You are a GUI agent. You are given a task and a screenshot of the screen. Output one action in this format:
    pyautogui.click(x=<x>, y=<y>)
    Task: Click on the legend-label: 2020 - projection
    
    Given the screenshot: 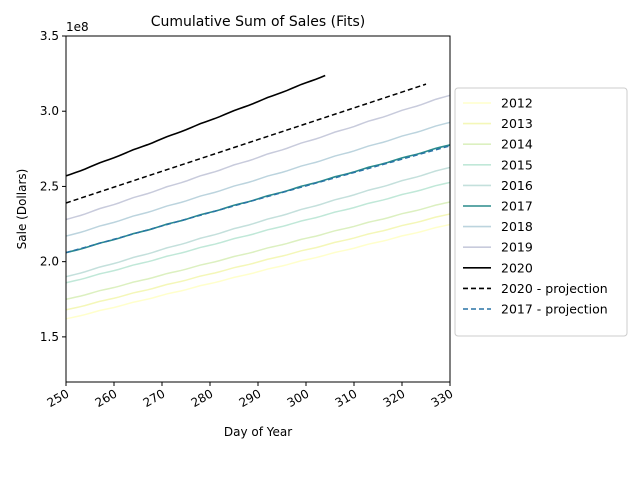 What is the action you would take?
    pyautogui.click(x=554, y=288)
    